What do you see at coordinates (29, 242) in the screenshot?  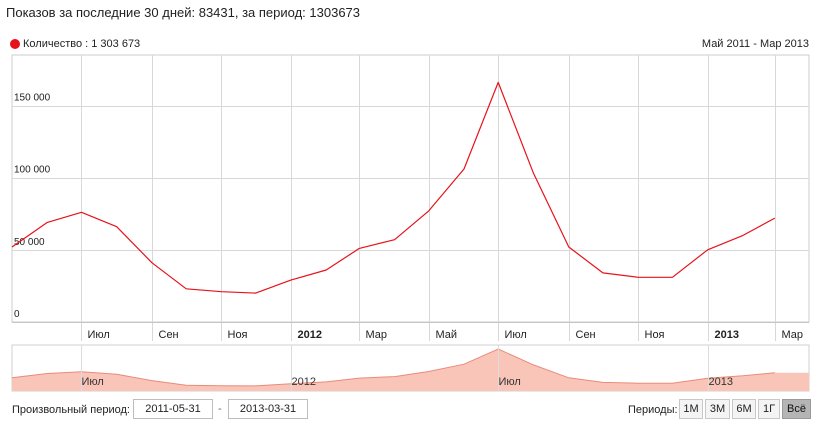 I see `y-tick-label: 50 000` at bounding box center [29, 242].